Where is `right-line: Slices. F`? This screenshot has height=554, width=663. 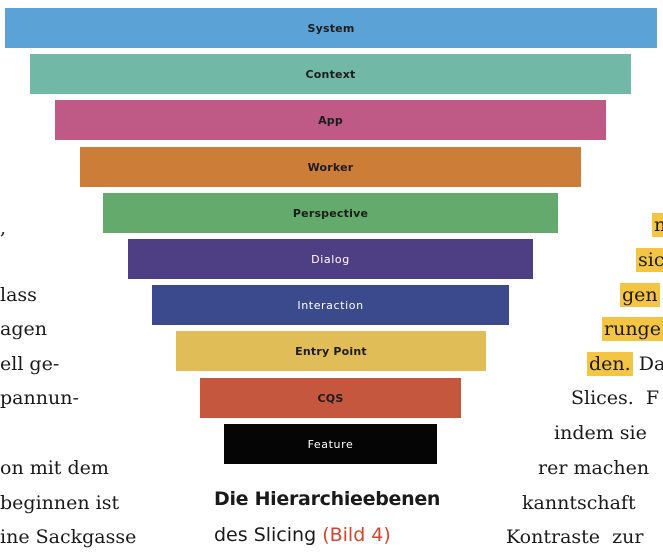
right-line: Slices. F is located at coordinates (615, 398).